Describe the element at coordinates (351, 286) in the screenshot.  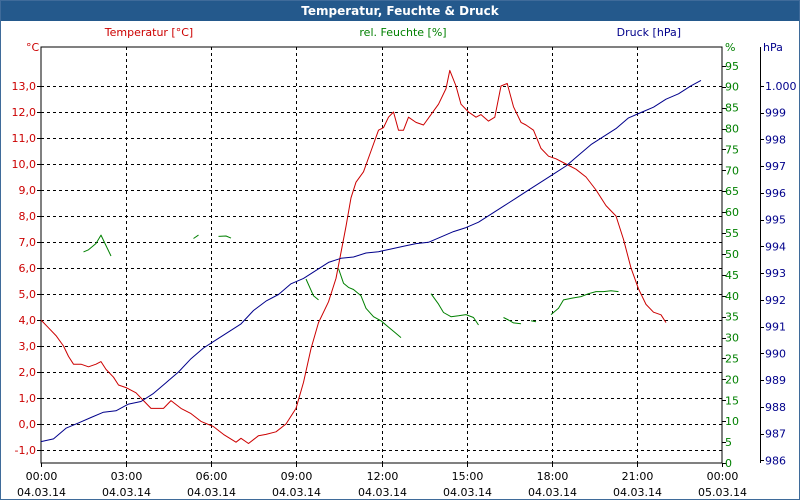
I see `humidity-series-line` at that location.